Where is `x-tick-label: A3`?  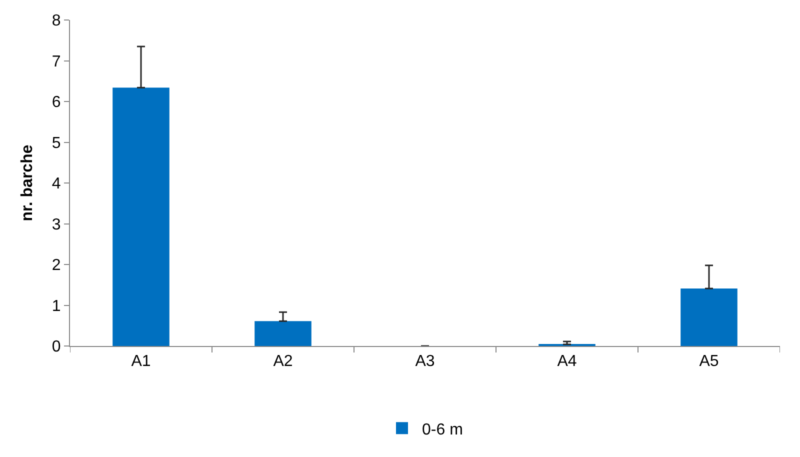 x-tick-label: A3 is located at coordinates (425, 361).